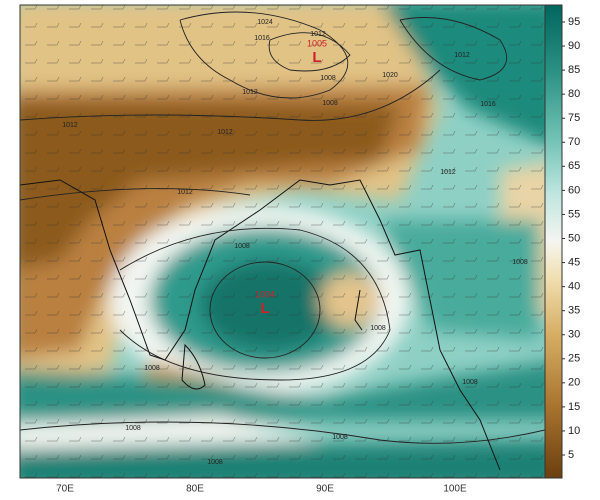  What do you see at coordinates (265, 22) in the screenshot?
I see `isobar-label: 1024` at bounding box center [265, 22].